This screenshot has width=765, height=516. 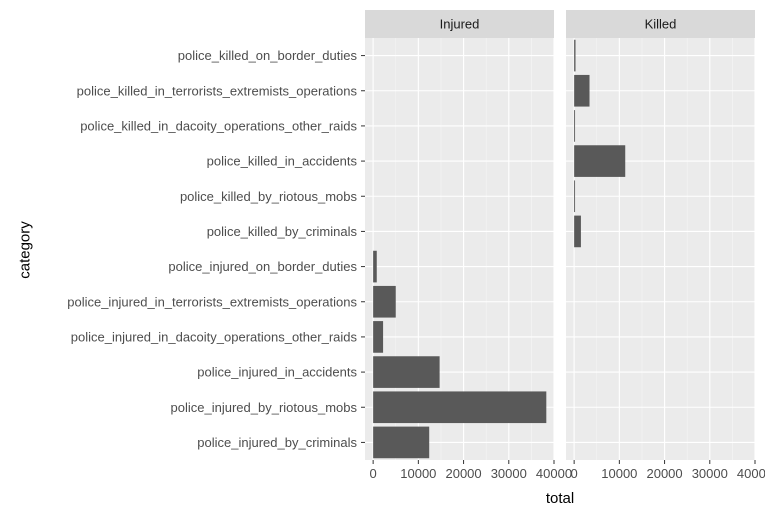 I want to click on facet-strip-label: Killed, so click(x=661, y=24).